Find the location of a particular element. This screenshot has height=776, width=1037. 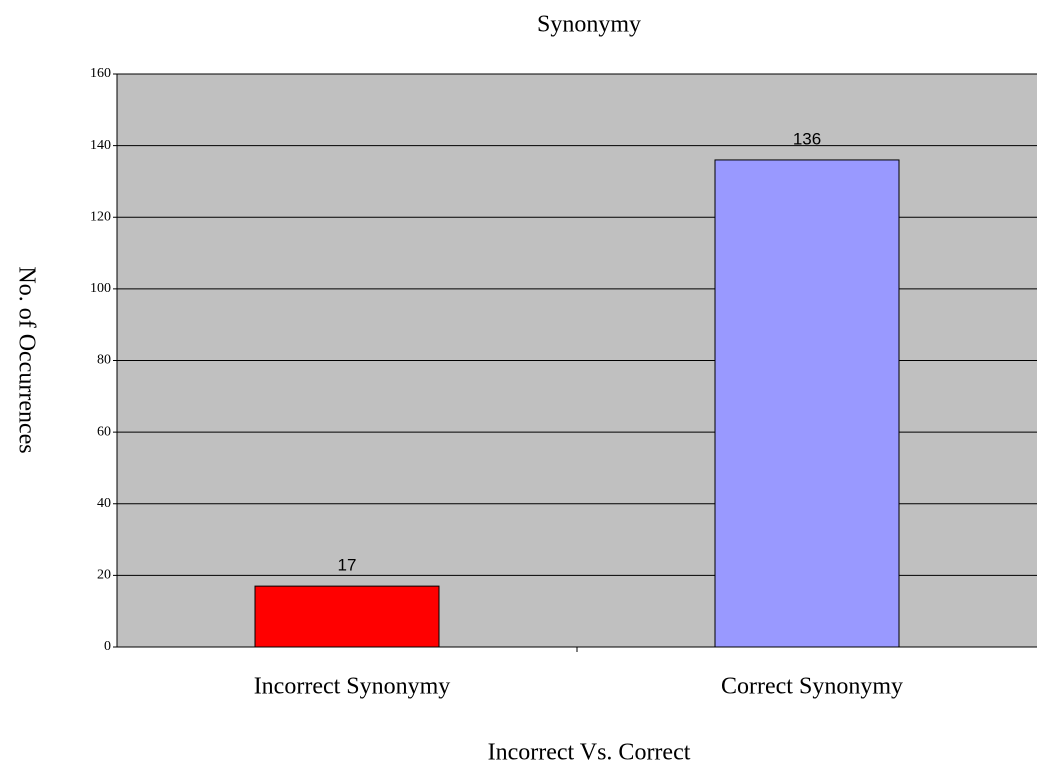

y-tick-label: 0 is located at coordinates (107, 646).